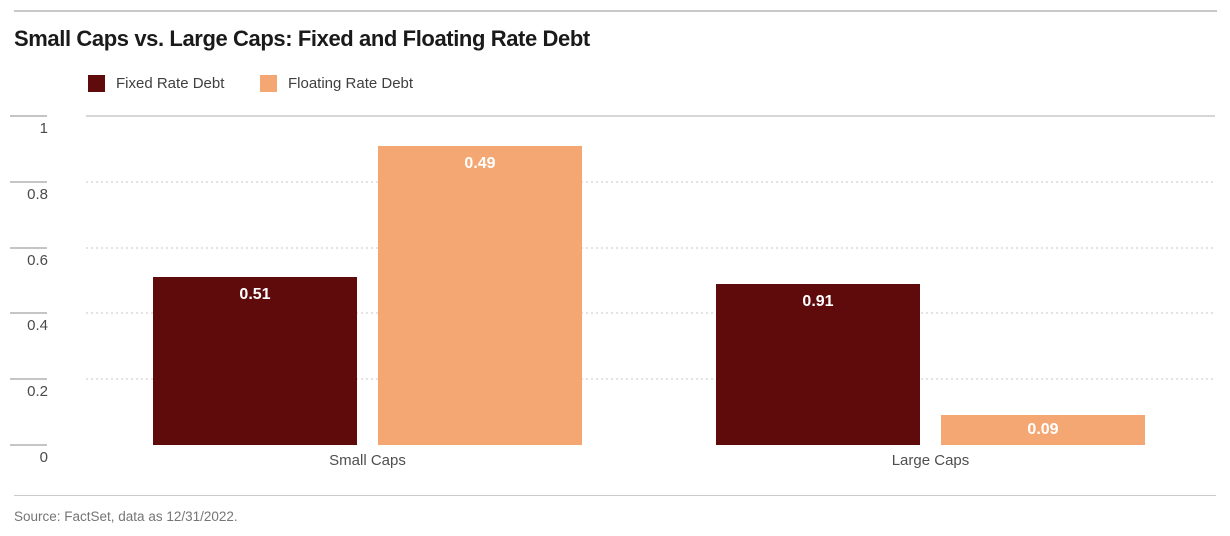 Image resolution: width=1230 pixels, height=536 pixels. I want to click on bar-value-label: 0.91, so click(818, 301).